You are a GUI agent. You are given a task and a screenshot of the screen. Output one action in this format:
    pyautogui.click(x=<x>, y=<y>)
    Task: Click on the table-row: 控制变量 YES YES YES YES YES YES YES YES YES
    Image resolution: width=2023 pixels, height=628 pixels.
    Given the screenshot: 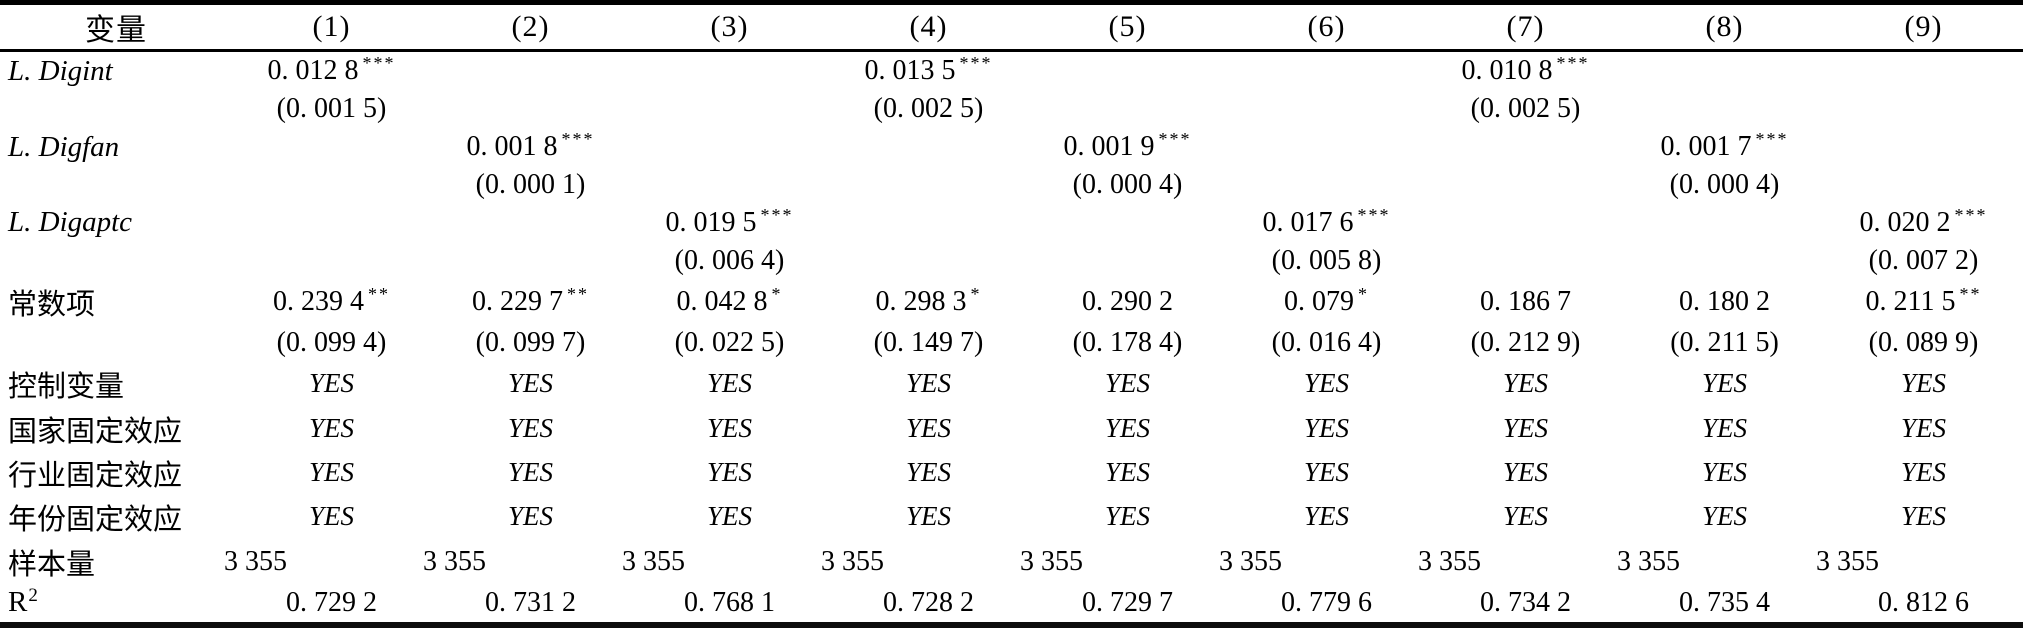 What is the action you would take?
    pyautogui.click(x=1011, y=384)
    